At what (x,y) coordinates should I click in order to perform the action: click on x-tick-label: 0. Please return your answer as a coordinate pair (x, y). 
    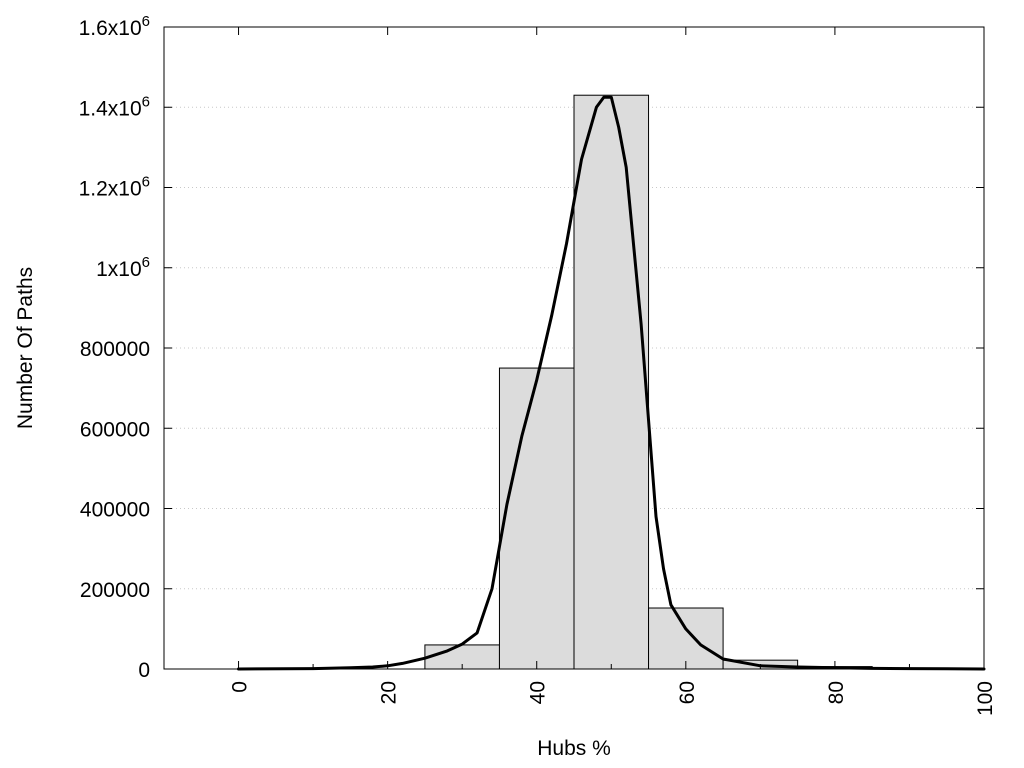
    Looking at the image, I should click on (240, 687).